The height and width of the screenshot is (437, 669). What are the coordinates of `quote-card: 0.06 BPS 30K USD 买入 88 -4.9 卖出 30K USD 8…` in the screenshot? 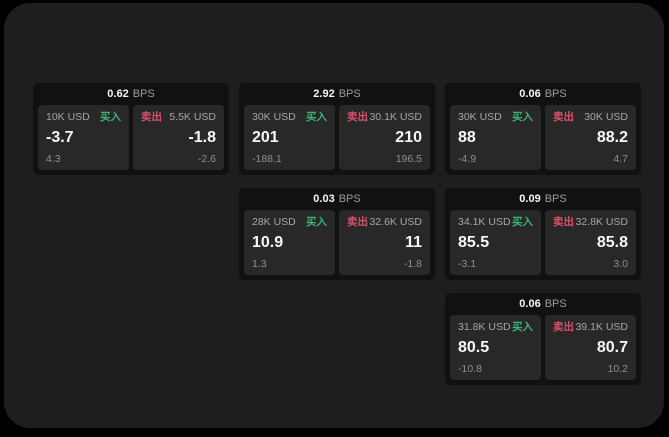 It's located at (543, 129).